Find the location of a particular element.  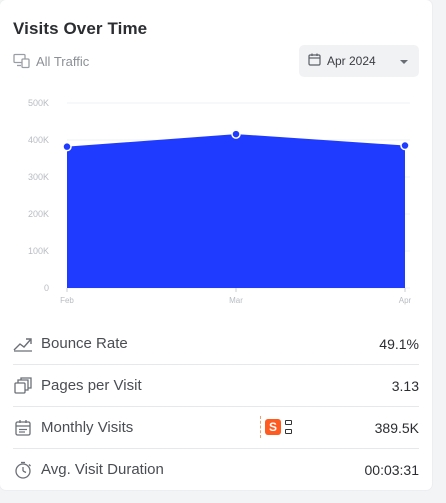

card-title: Visits Over Time is located at coordinates (80, 28).